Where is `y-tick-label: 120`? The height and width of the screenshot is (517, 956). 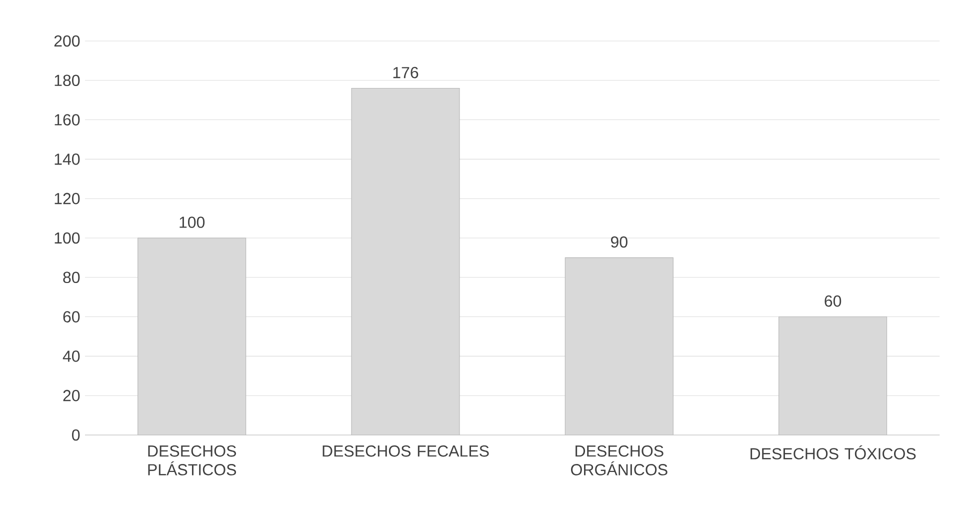
y-tick-label: 120 is located at coordinates (67, 198).